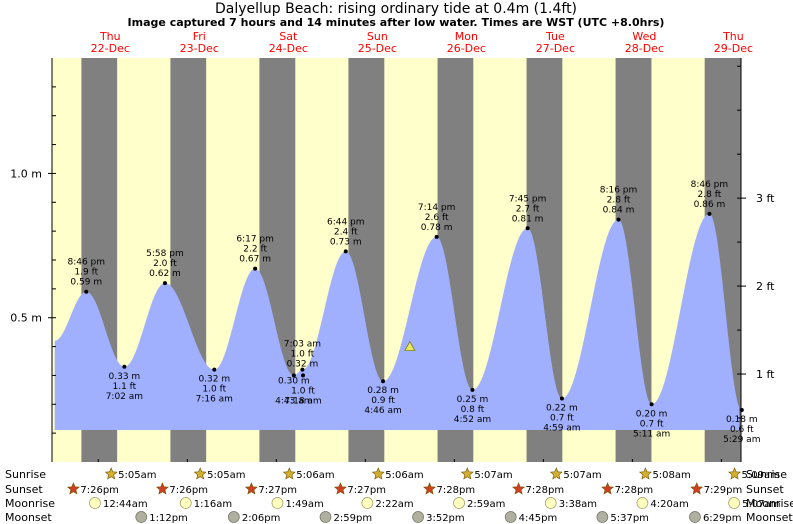 The height and width of the screenshot is (524, 793). Describe the element at coordinates (578, 504) in the screenshot. I see `moonrise-time: 3:38am` at that location.